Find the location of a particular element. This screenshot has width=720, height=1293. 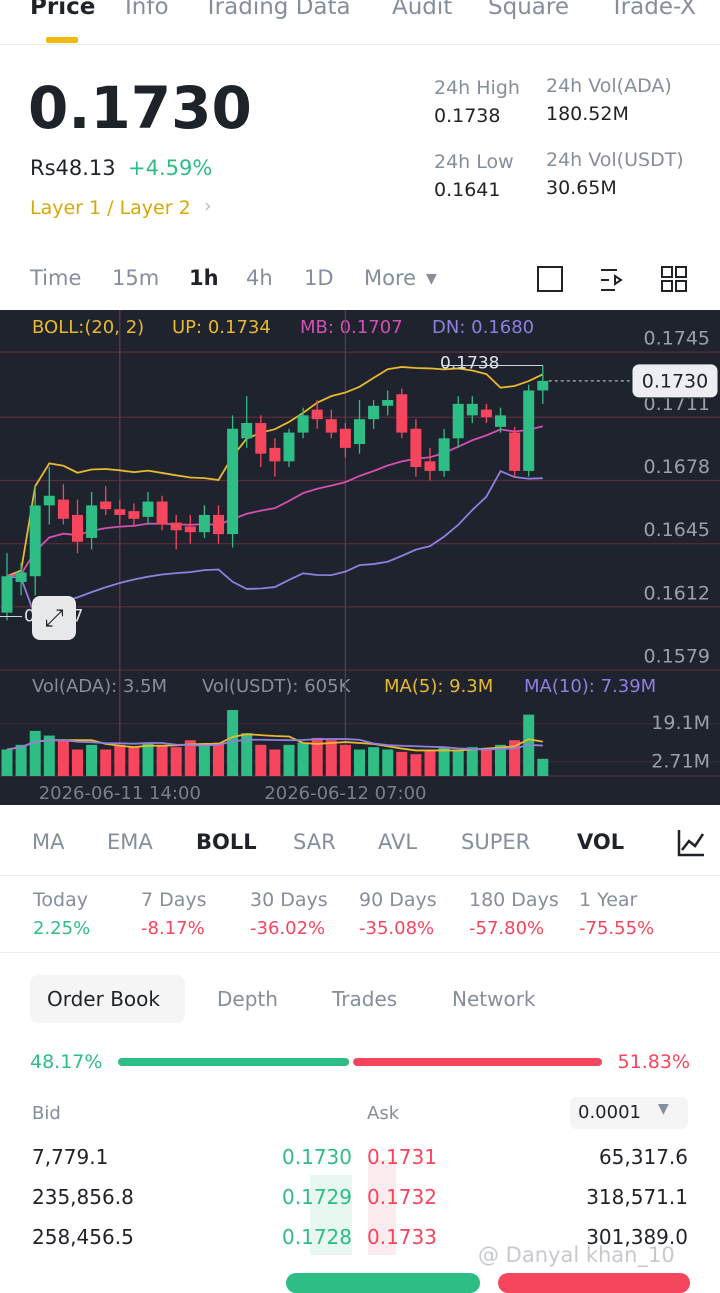

expand-button: ⤢ is located at coordinates (54, 618).